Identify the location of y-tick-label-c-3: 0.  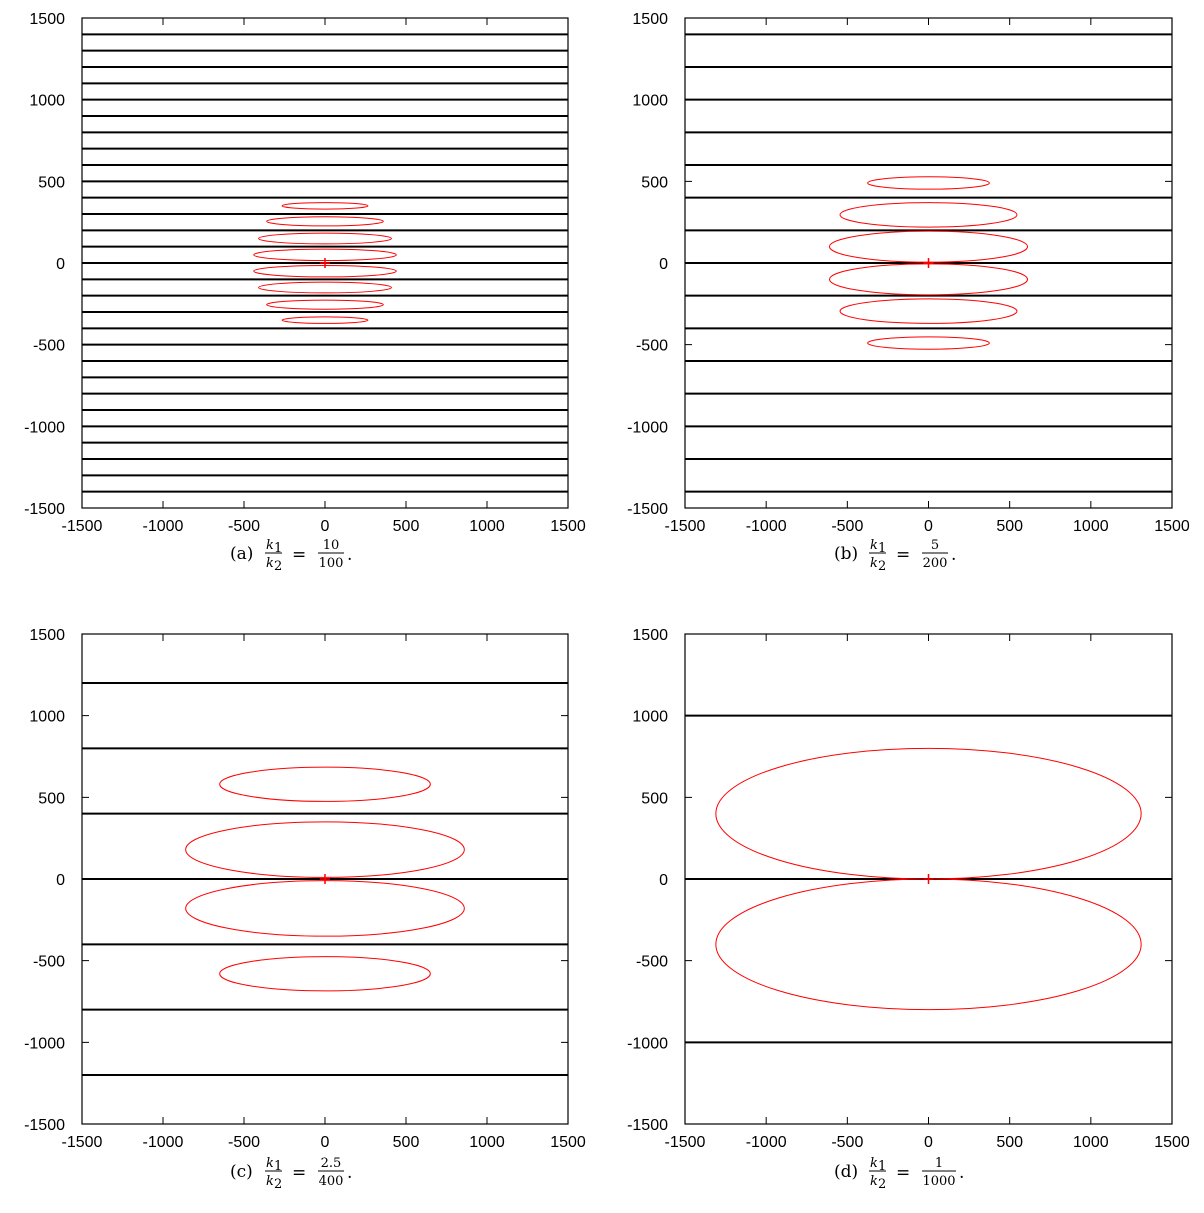
(60, 880).